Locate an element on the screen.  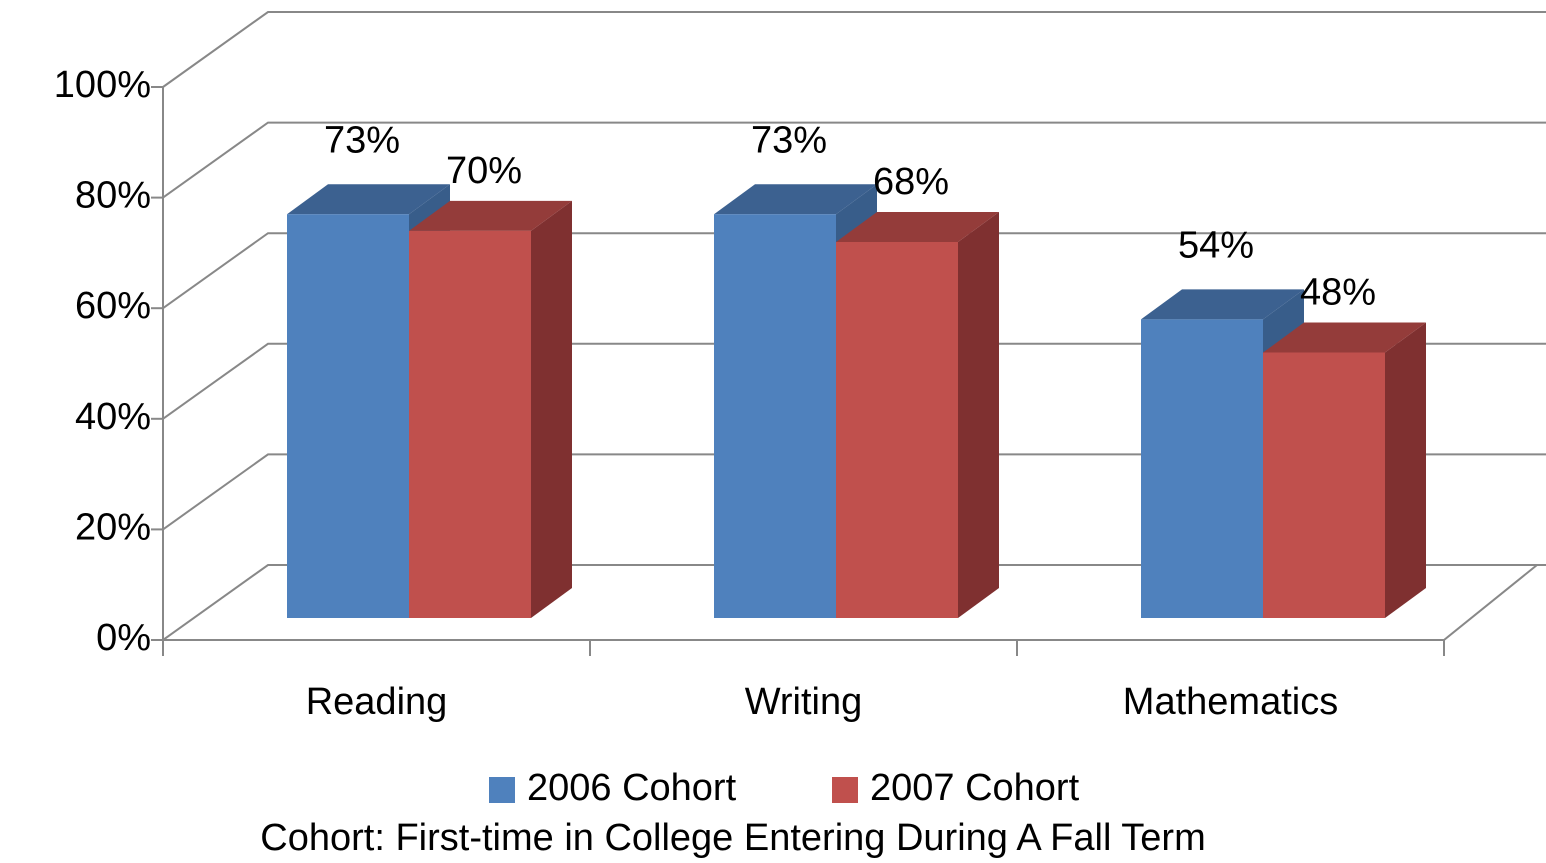
y-tick-label: 60% is located at coordinates (113, 306).